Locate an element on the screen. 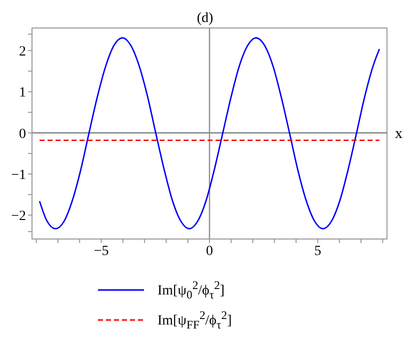 The image size is (407, 343). x-tick-label: 5 is located at coordinates (318, 251).